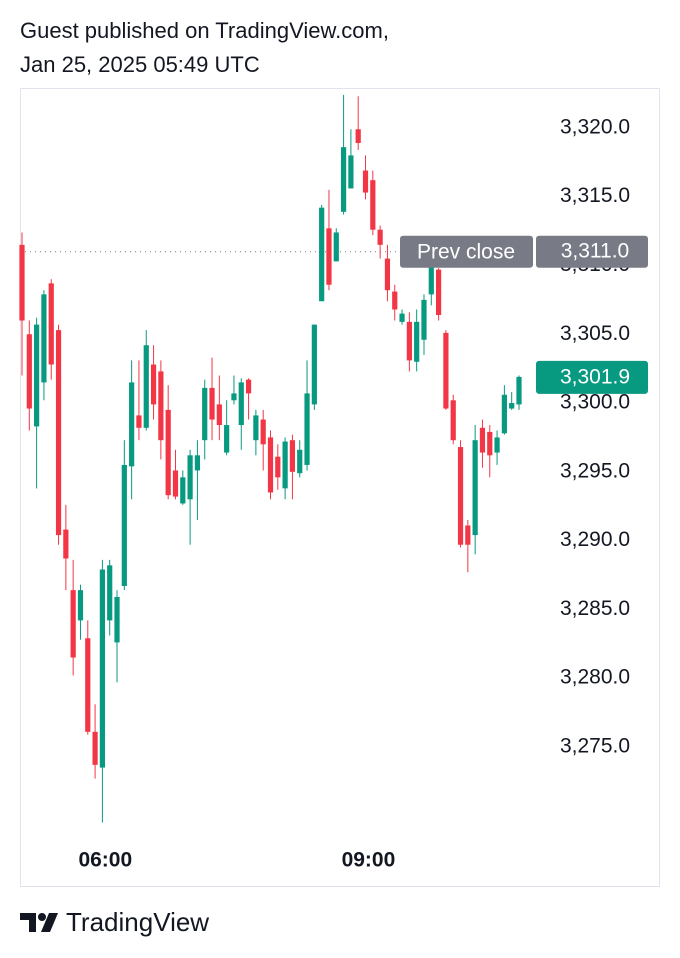 This screenshot has height=958, width=680. Describe the element at coordinates (369, 860) in the screenshot. I see `x-tick-label: 09:00` at that location.